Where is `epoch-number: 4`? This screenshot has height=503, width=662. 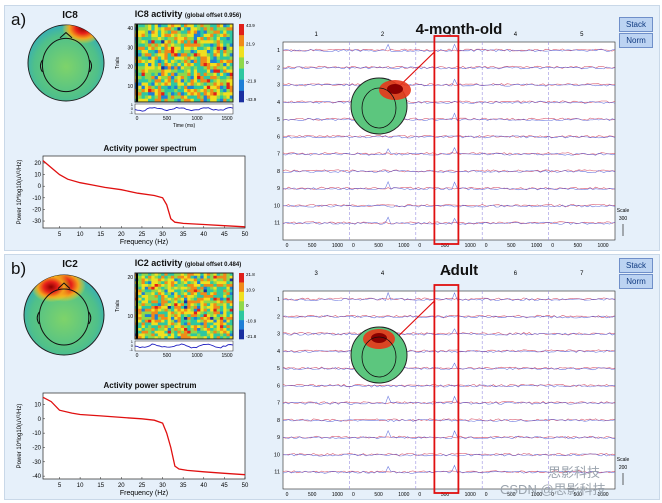 epoch-number: 4 is located at coordinates (516, 35).